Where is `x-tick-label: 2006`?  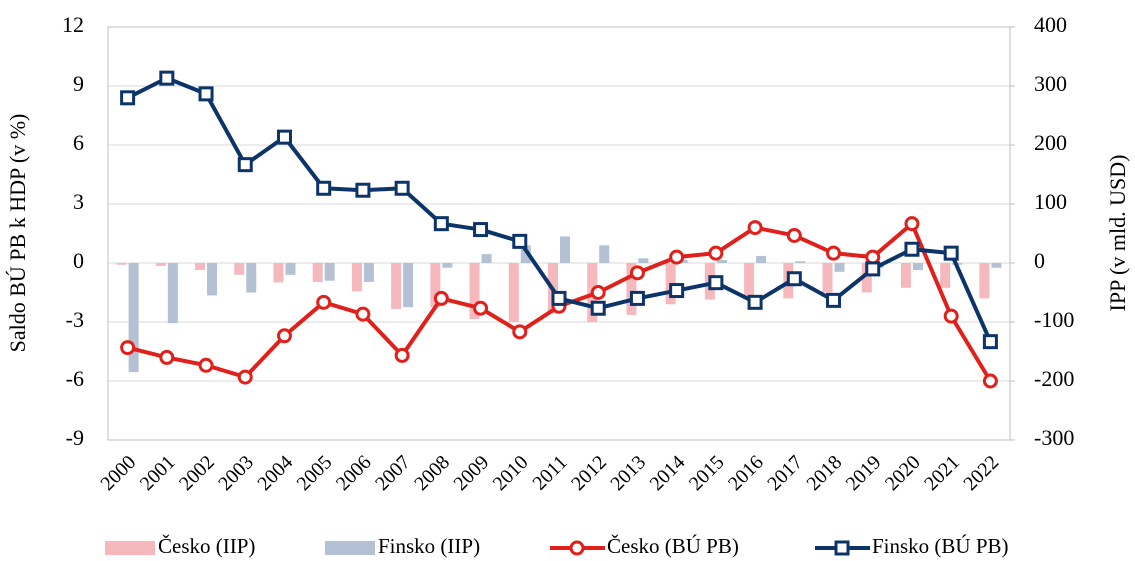 x-tick-label: 2006 is located at coordinates (354, 473).